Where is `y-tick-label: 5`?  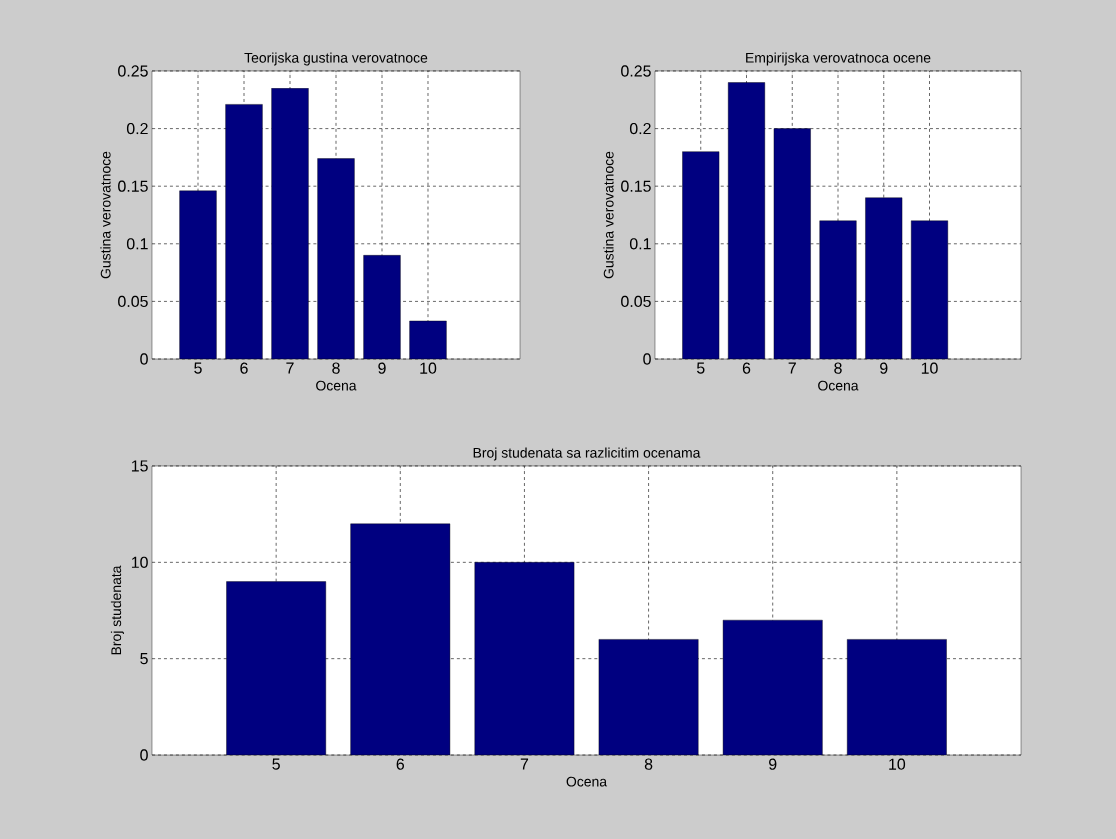
y-tick-label: 5 is located at coordinates (144, 659).